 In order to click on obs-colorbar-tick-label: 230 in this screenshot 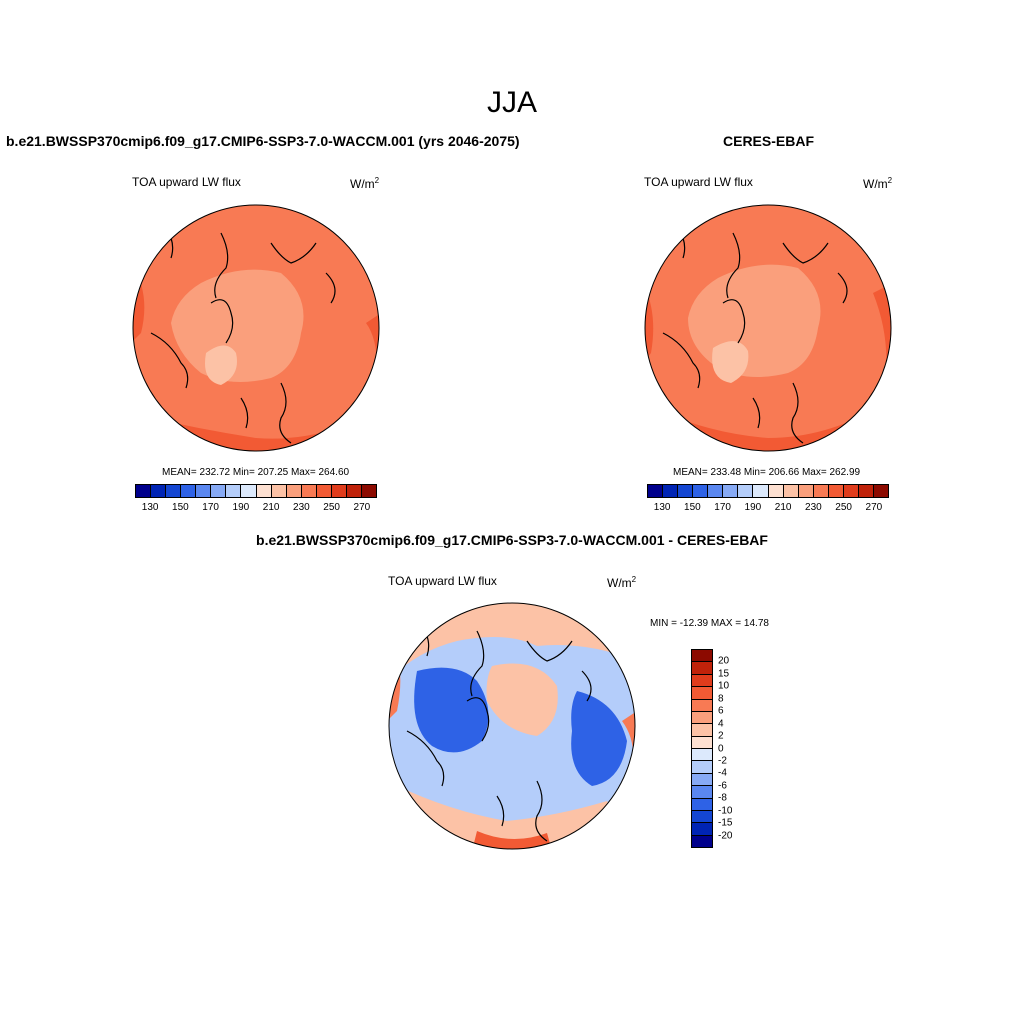, I will do `click(813, 507)`.